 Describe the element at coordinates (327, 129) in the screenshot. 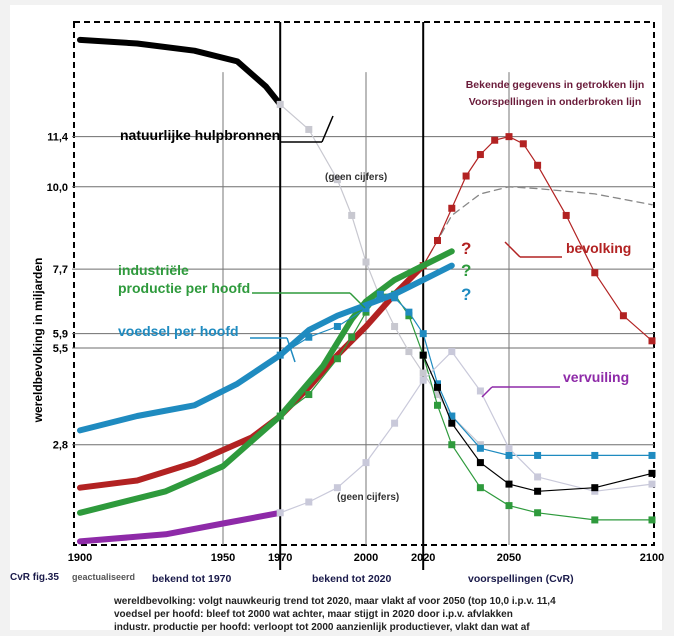

I see `leader-natural-resources-tip` at that location.